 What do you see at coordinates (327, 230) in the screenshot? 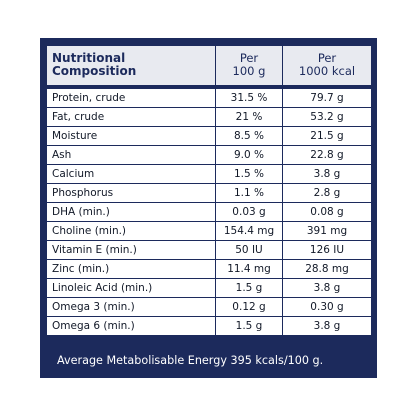
I see `value-per-1000kcal: 391 mg` at bounding box center [327, 230].